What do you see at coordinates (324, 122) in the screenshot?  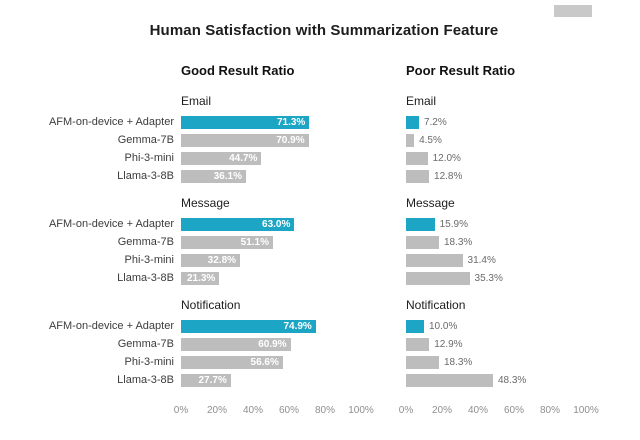 I see `bar-row: AFM-on-device + Adapter 71.3% 7.2%` at bounding box center [324, 122].